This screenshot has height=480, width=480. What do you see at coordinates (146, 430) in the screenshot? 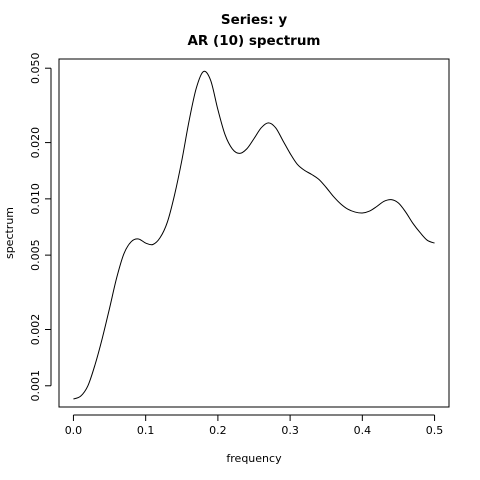
I see `x-tick-label: 0.1` at bounding box center [146, 430].